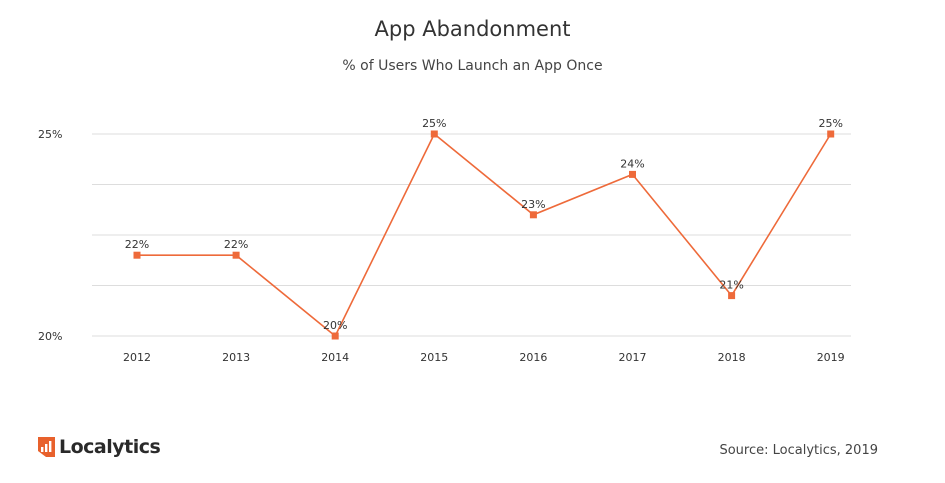 The image size is (945, 483). Describe the element at coordinates (335, 325) in the screenshot. I see `data-label: 20%` at that location.